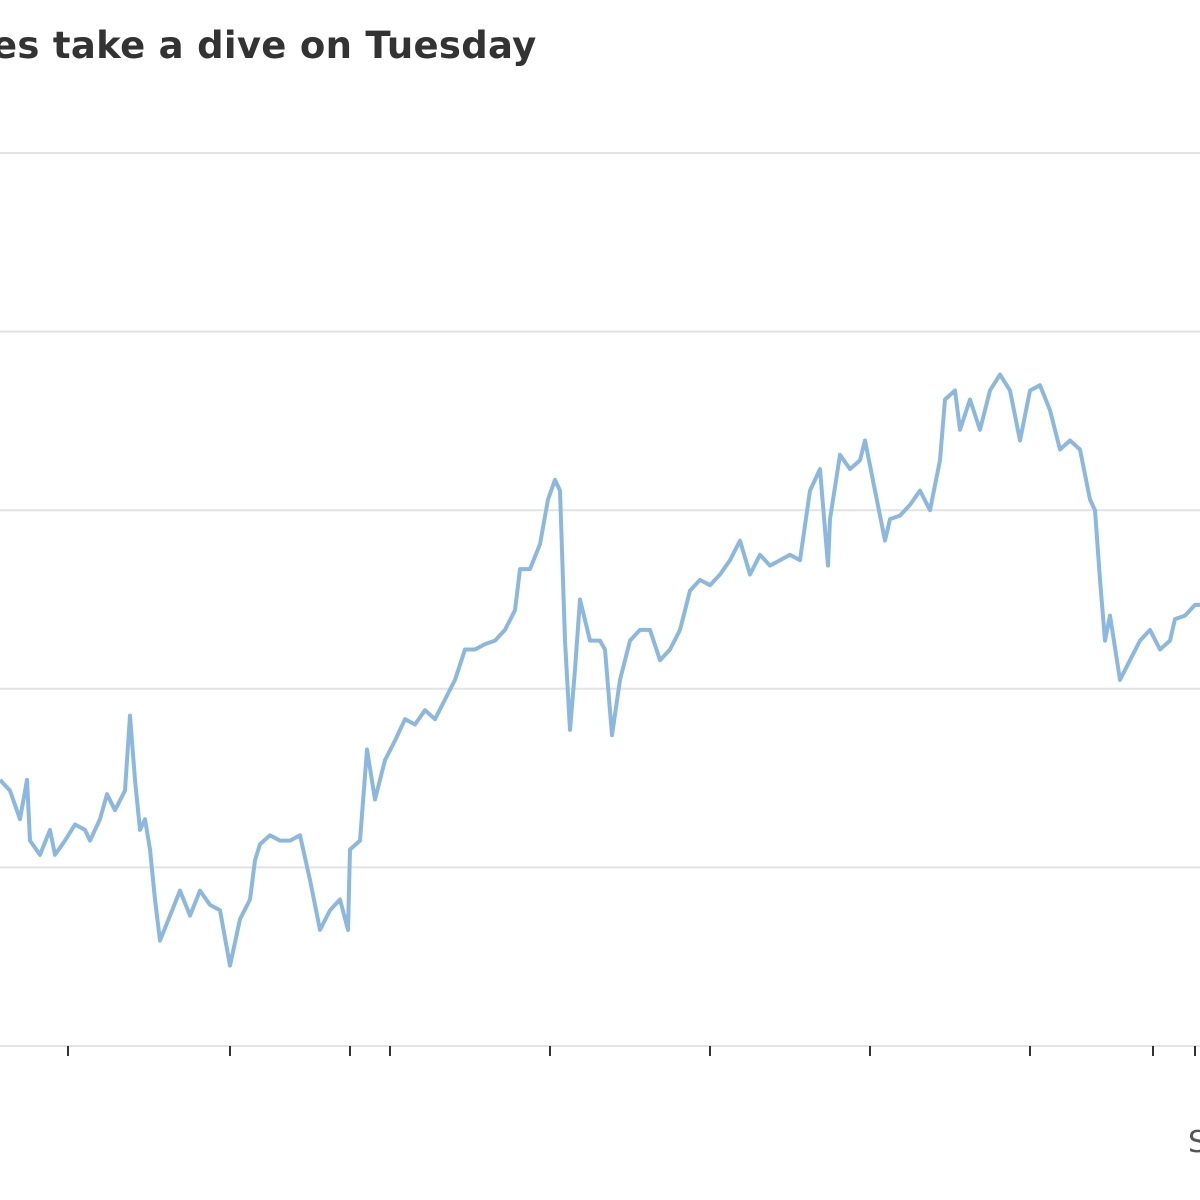 The width and height of the screenshot is (1200, 1200). Describe the element at coordinates (631, 1051) in the screenshot. I see `x-axis-ticks` at that location.